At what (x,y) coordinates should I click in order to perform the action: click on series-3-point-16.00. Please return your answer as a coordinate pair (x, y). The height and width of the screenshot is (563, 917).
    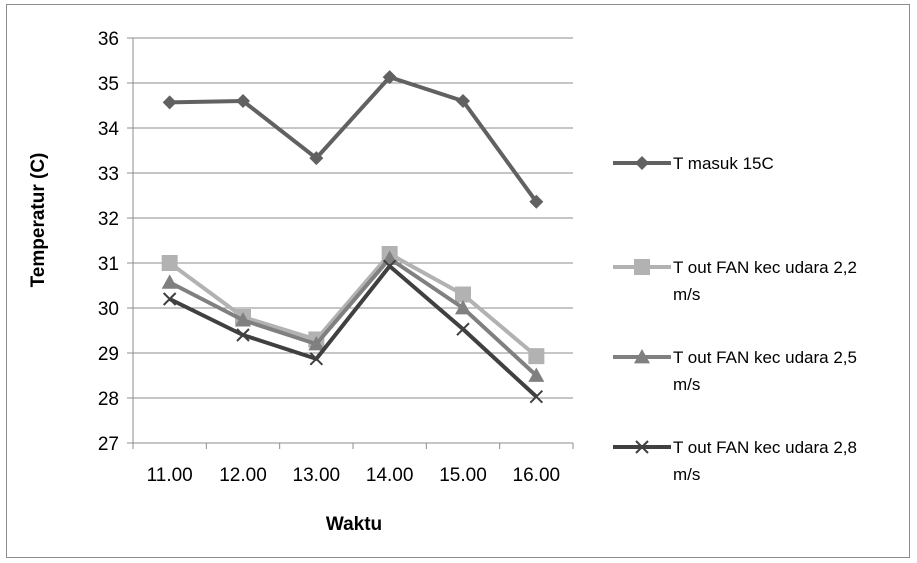
    Looking at the image, I should click on (536, 374).